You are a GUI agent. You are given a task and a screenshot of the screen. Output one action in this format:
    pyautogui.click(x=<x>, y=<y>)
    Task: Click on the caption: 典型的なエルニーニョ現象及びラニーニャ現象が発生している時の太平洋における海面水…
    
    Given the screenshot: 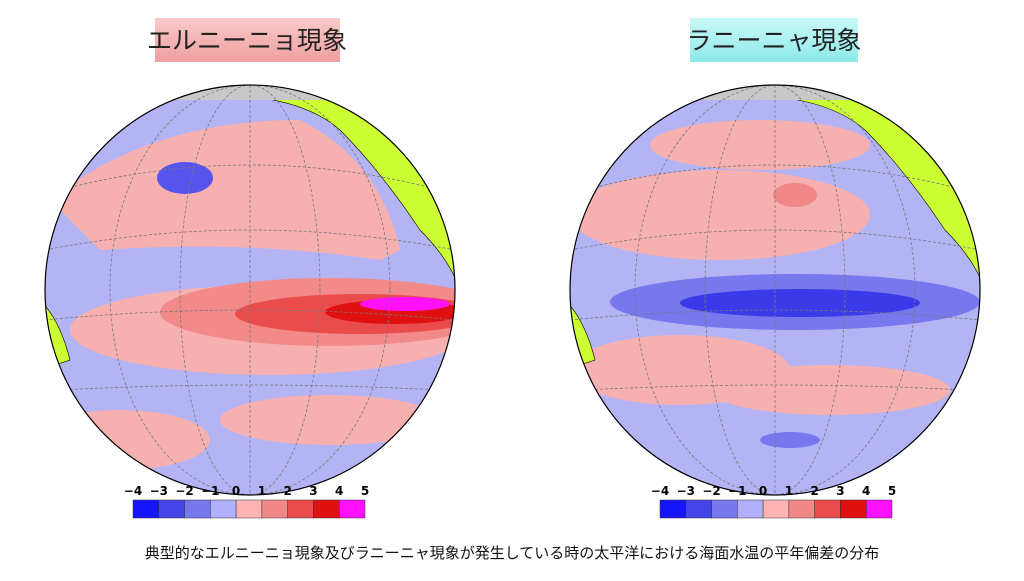 What is the action you would take?
    pyautogui.click(x=512, y=553)
    